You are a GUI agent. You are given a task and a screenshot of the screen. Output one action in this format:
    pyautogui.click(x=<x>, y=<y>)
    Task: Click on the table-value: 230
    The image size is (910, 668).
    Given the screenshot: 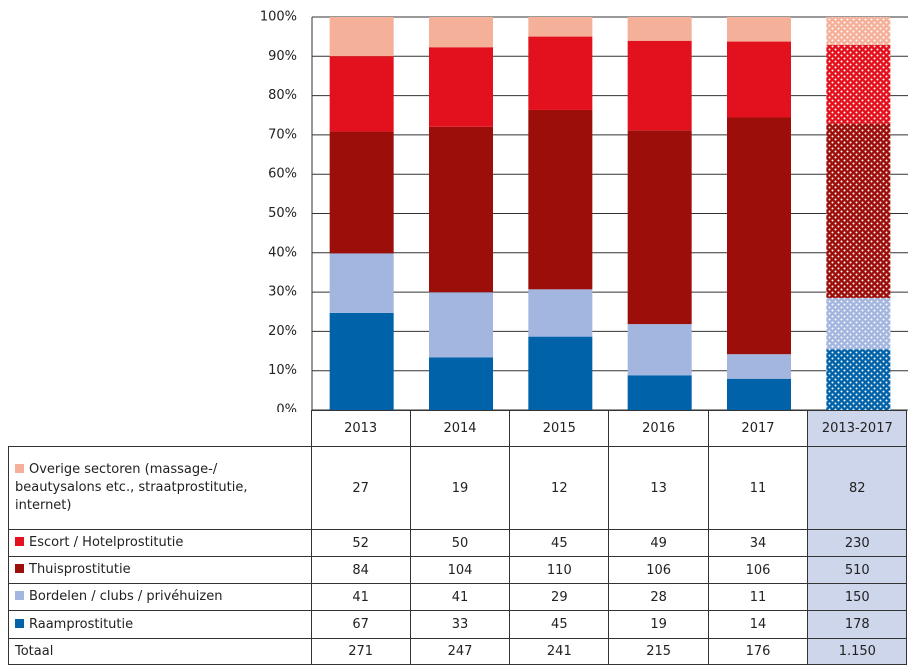 What is the action you would take?
    pyautogui.click(x=857, y=543)
    